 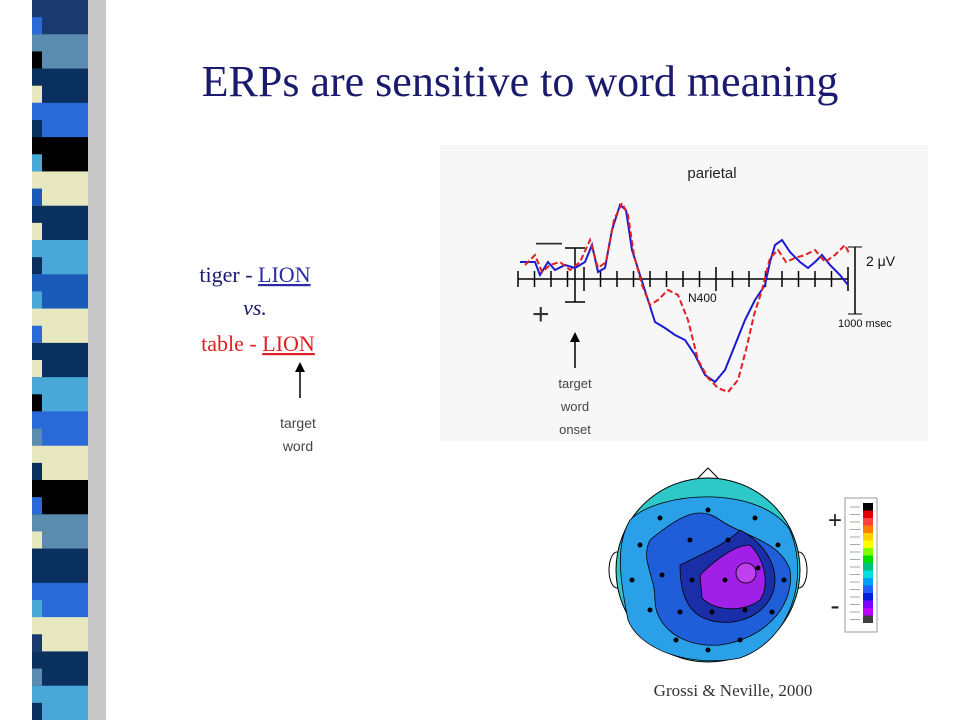 I want to click on colorbar, so click(x=861, y=565).